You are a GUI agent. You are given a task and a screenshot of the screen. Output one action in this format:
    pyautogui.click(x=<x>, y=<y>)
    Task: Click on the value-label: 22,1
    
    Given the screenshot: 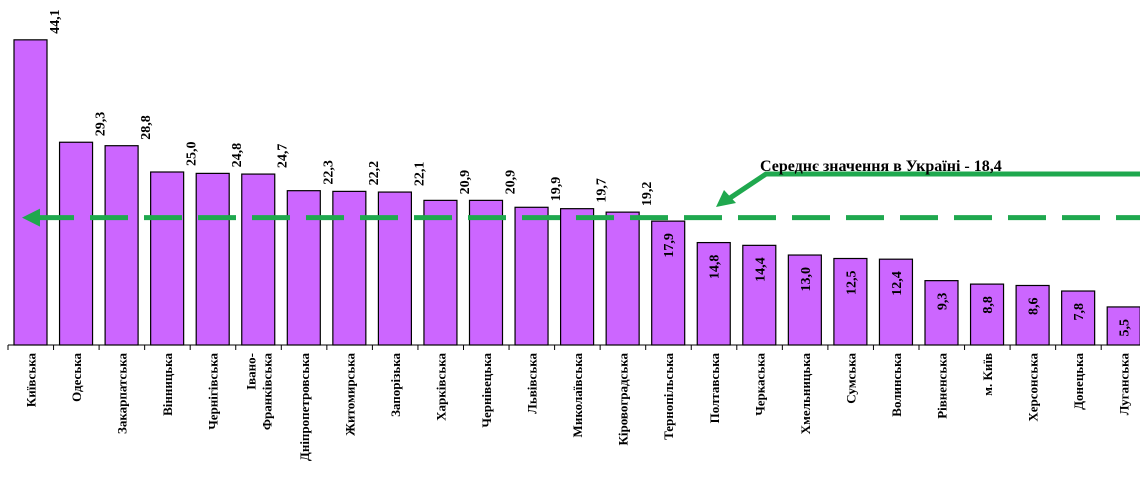 What is the action you would take?
    pyautogui.click(x=419, y=174)
    